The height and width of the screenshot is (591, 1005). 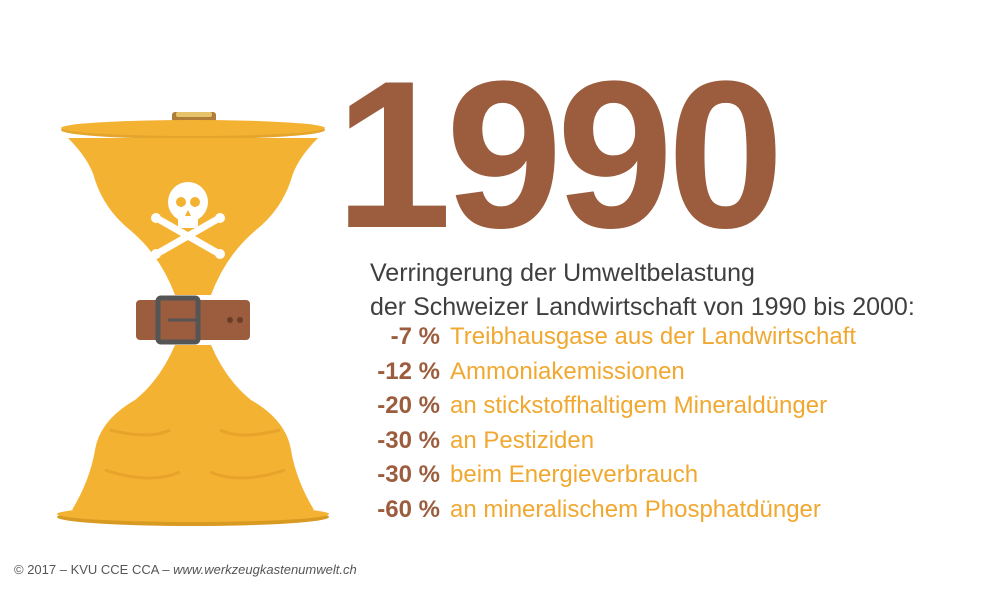 What do you see at coordinates (408, 371) in the screenshot?
I see `reduction-percent: -12 %` at bounding box center [408, 371].